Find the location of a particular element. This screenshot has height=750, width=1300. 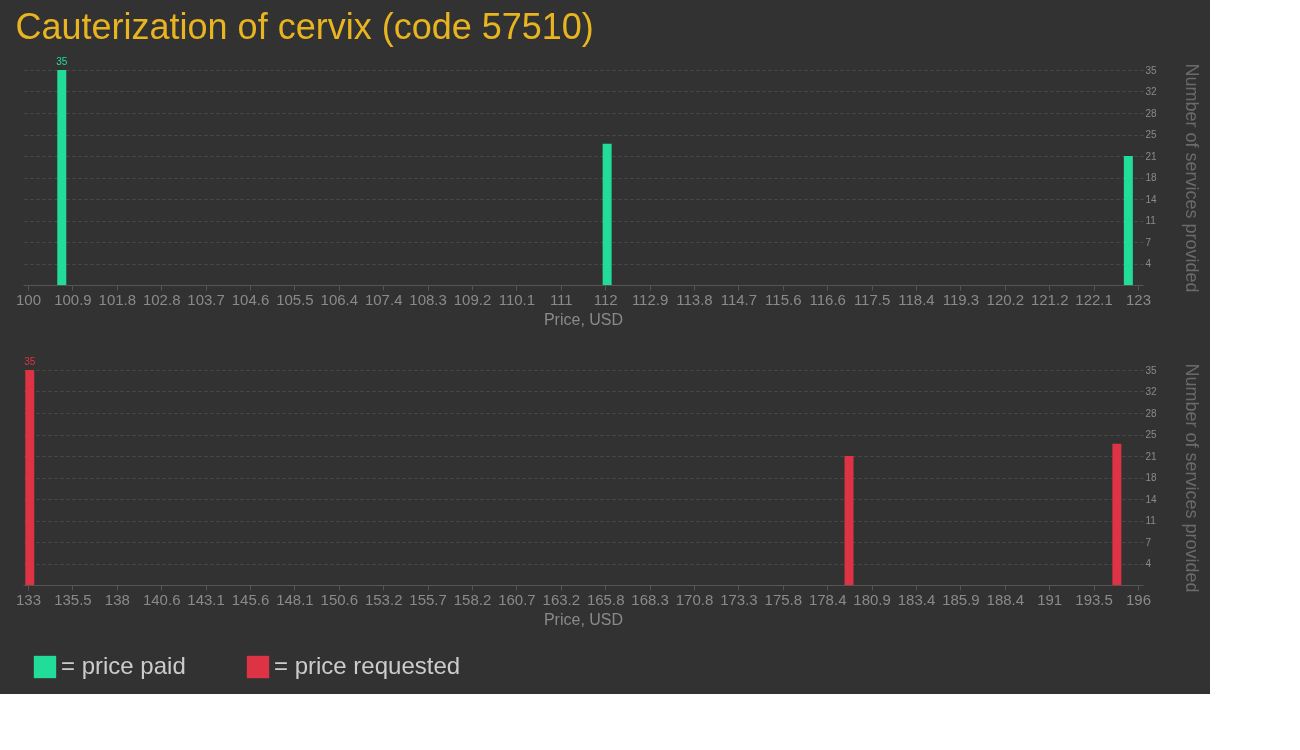

x-tick-label: 123 is located at coordinates (1138, 299).